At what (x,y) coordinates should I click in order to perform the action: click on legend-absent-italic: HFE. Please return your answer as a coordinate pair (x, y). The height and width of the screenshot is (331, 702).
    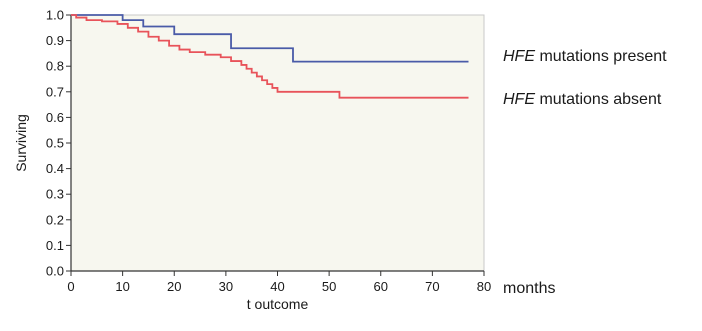
    Looking at the image, I should click on (519, 99).